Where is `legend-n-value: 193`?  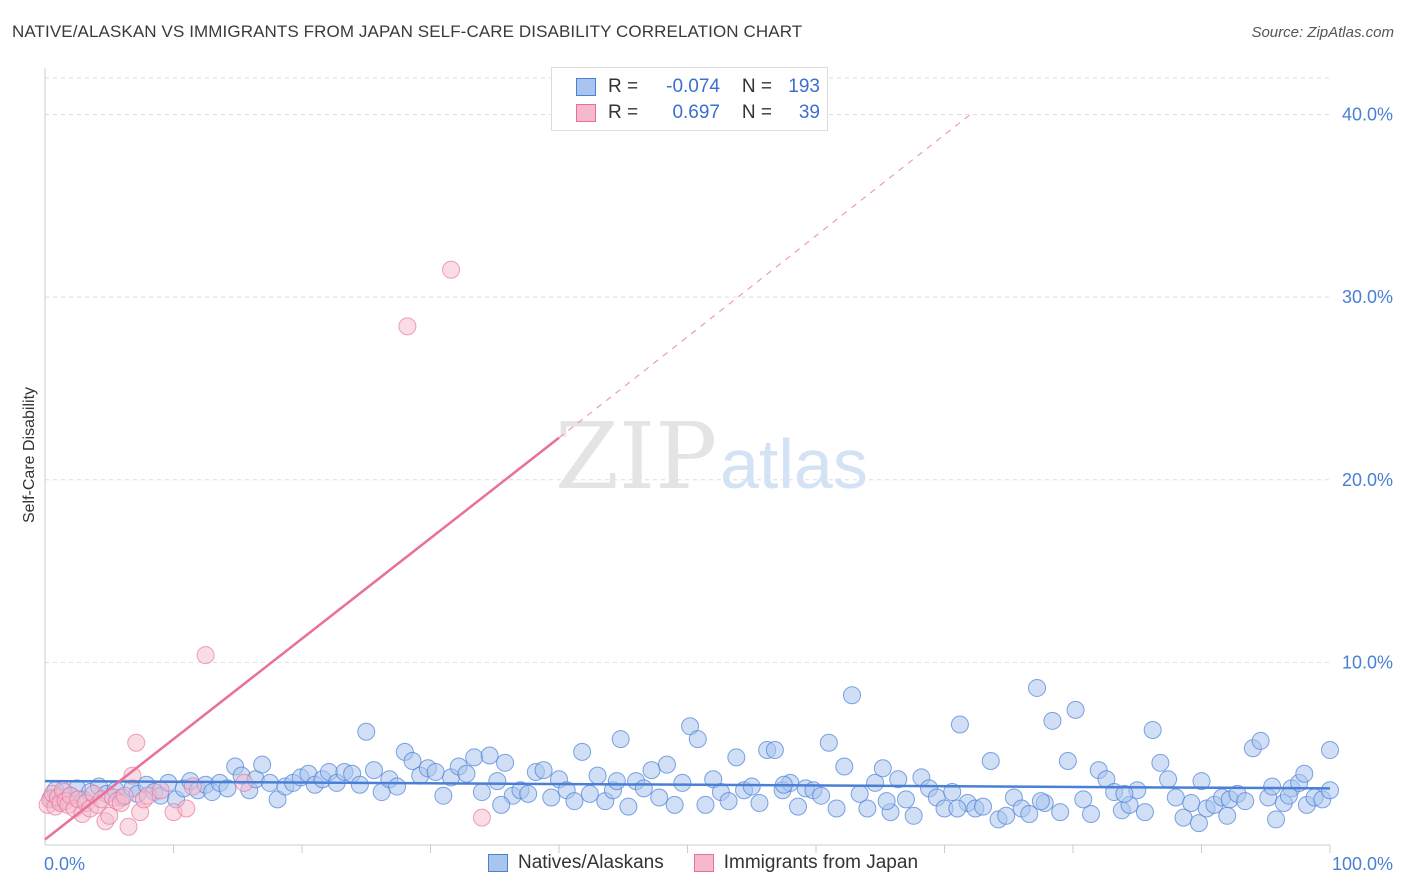 legend-n-value: 193 is located at coordinates (804, 86).